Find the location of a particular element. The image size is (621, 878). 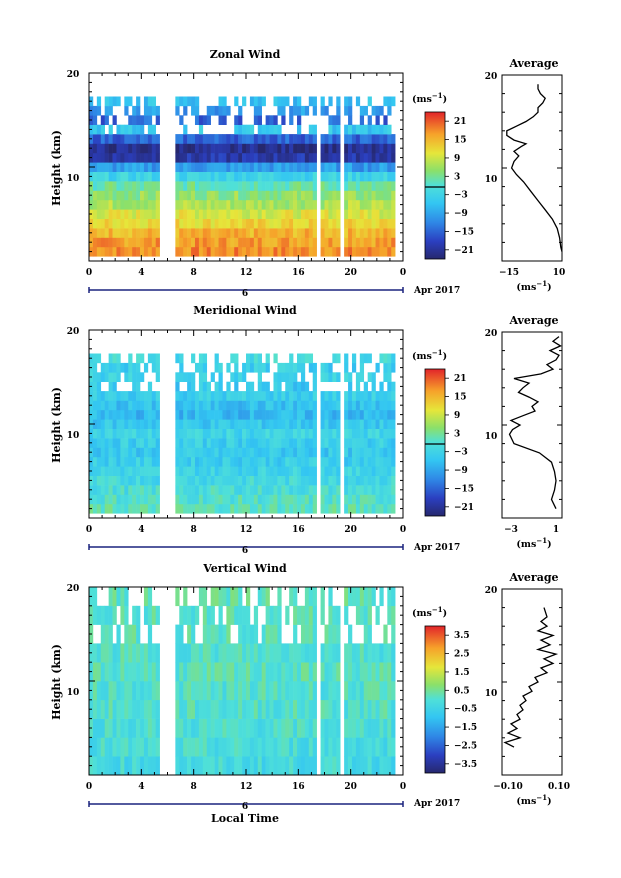

y-axis-label: Height (km) is located at coordinates (56, 682).